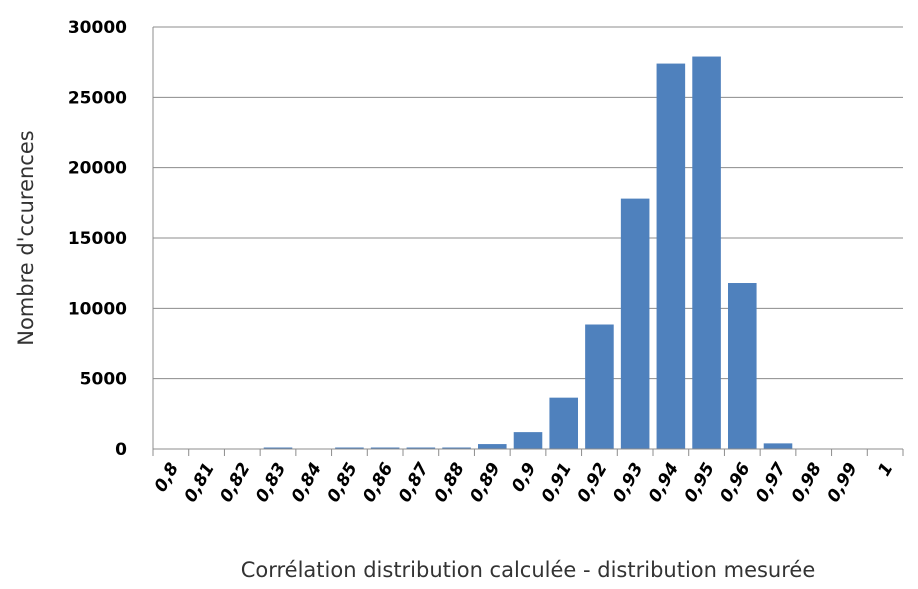 The image size is (918, 589). Describe the element at coordinates (700, 483) in the screenshot. I see `x-tick-label: 0,95` at that location.